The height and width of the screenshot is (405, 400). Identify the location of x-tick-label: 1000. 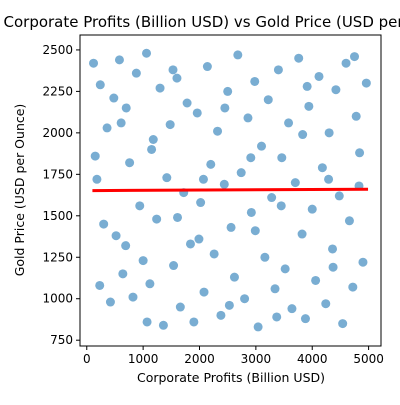
(143, 359).